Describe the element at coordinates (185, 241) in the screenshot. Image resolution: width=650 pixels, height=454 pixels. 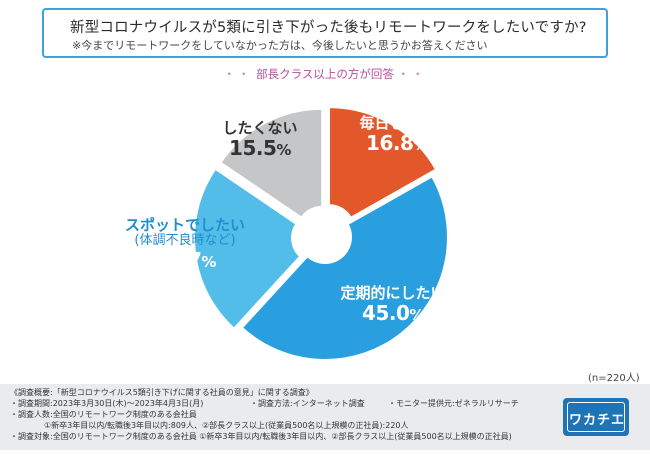
I see `slice-sub-label: (体調不良時など)` at that location.